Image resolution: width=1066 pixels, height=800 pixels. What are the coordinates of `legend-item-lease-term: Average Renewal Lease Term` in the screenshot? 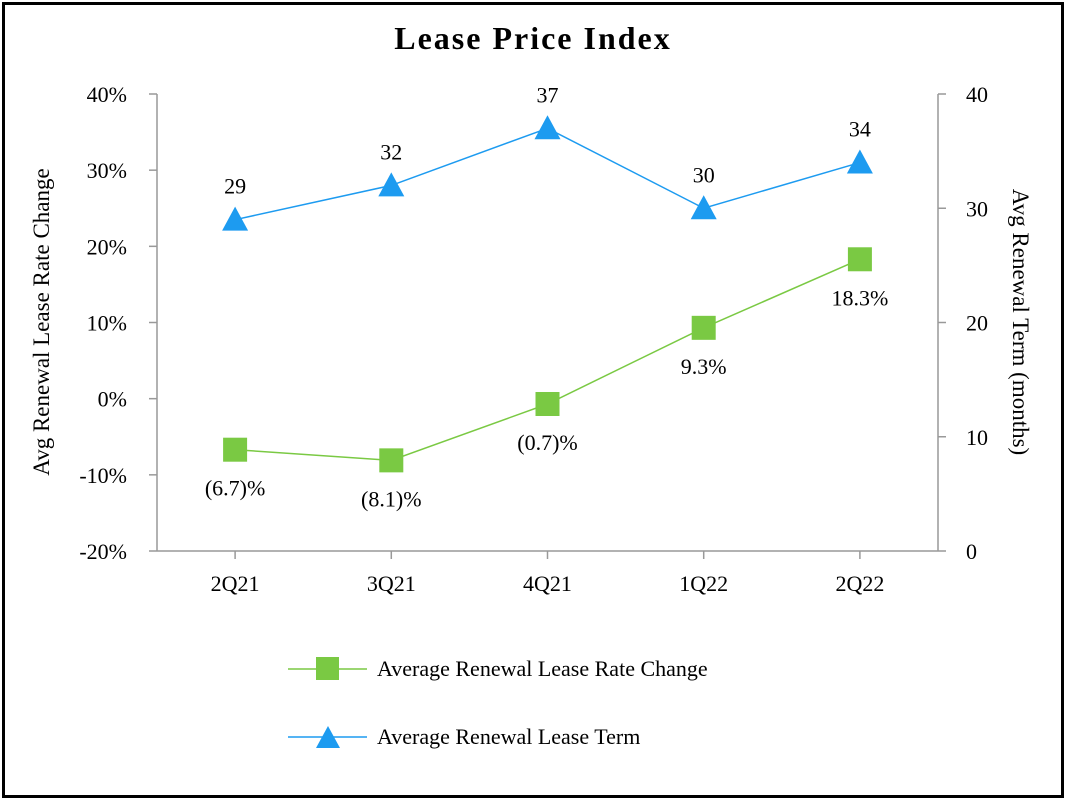 It's located at (464, 736).